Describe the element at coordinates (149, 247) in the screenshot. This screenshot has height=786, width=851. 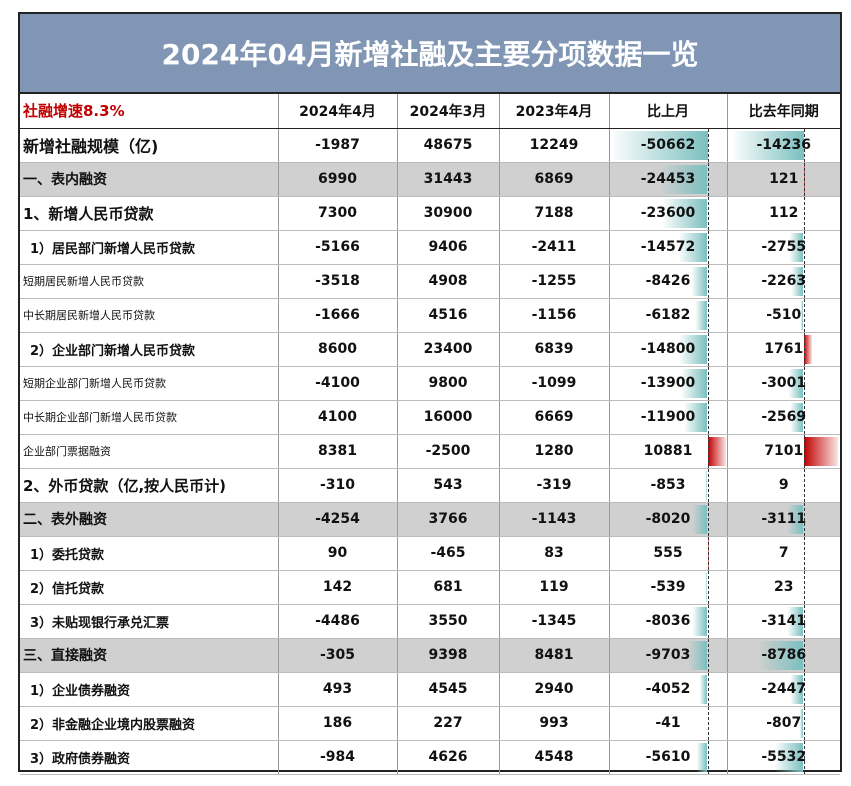
I see `row-label: 1）居民部门新增人民币贷款` at that location.